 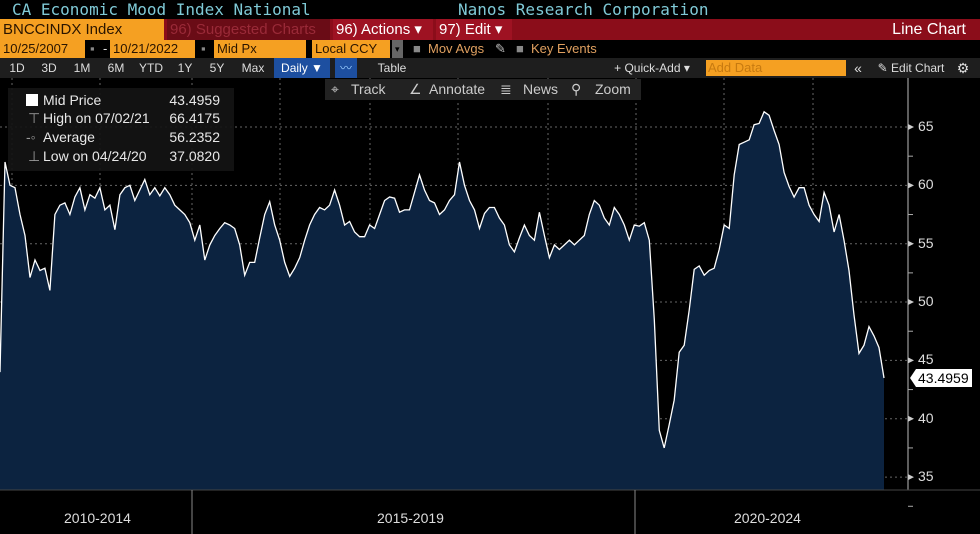 I want to click on low-marker-icon: ⊥, so click(x=34, y=156).